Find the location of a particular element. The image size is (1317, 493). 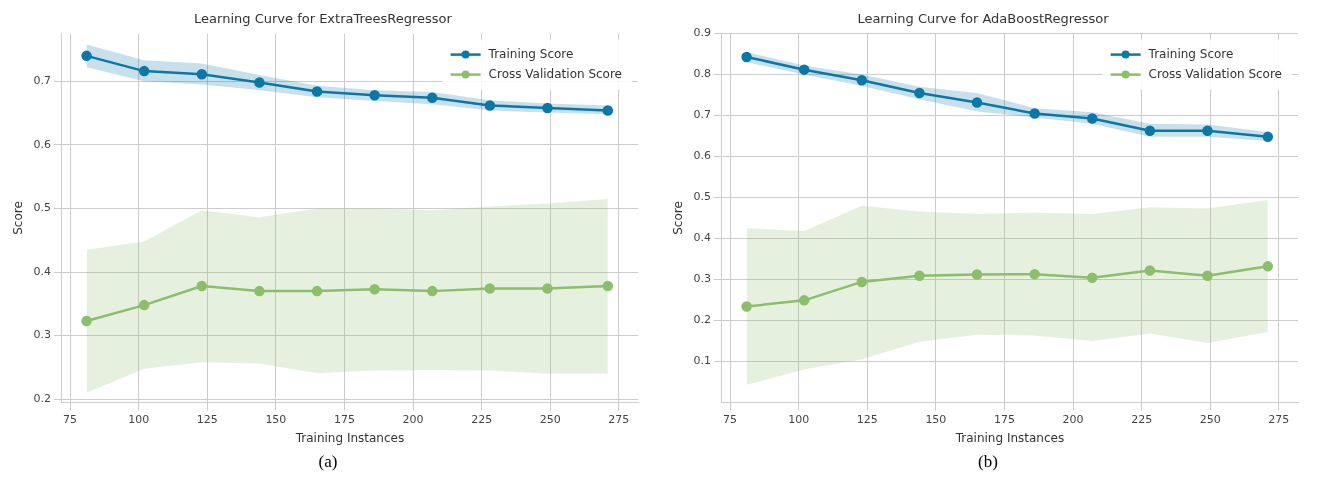

chart-title: Learning Curve for ExtraTreesRegressor is located at coordinates (323, 19).